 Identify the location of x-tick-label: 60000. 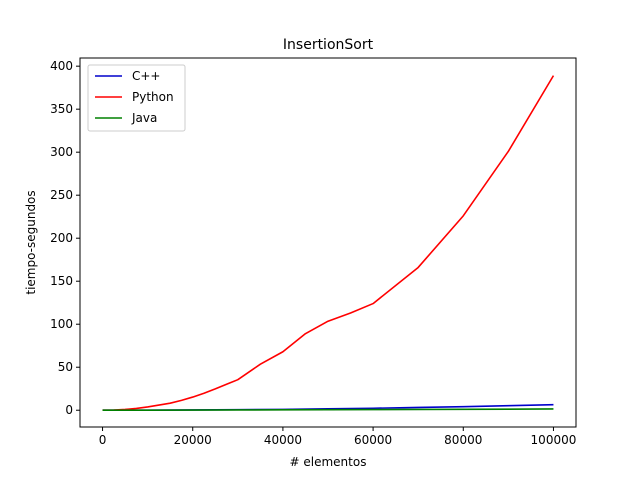
(373, 440).